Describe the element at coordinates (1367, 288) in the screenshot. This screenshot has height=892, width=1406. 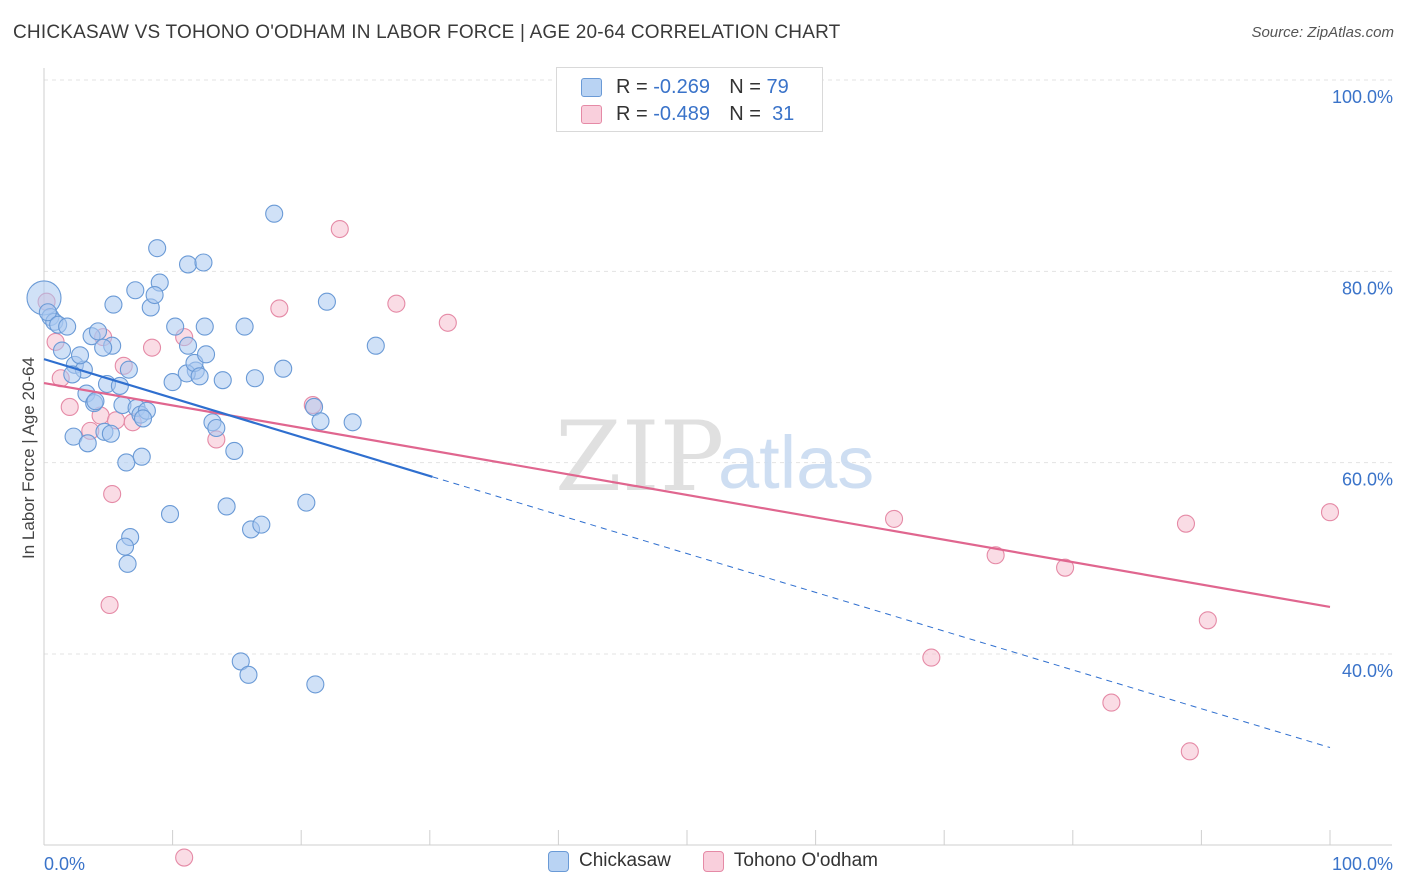
I see `y-tick-label: 80.0%` at that location.